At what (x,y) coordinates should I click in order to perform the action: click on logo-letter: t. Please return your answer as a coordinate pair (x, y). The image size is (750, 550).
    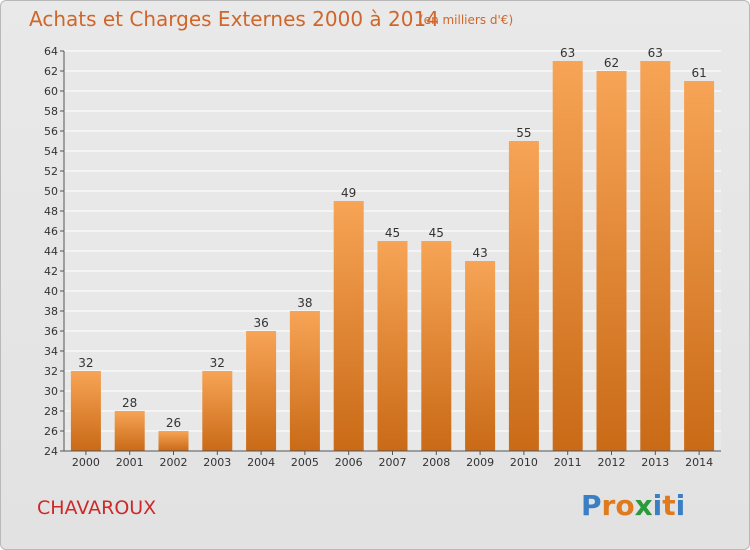
    Looking at the image, I should click on (669, 505).